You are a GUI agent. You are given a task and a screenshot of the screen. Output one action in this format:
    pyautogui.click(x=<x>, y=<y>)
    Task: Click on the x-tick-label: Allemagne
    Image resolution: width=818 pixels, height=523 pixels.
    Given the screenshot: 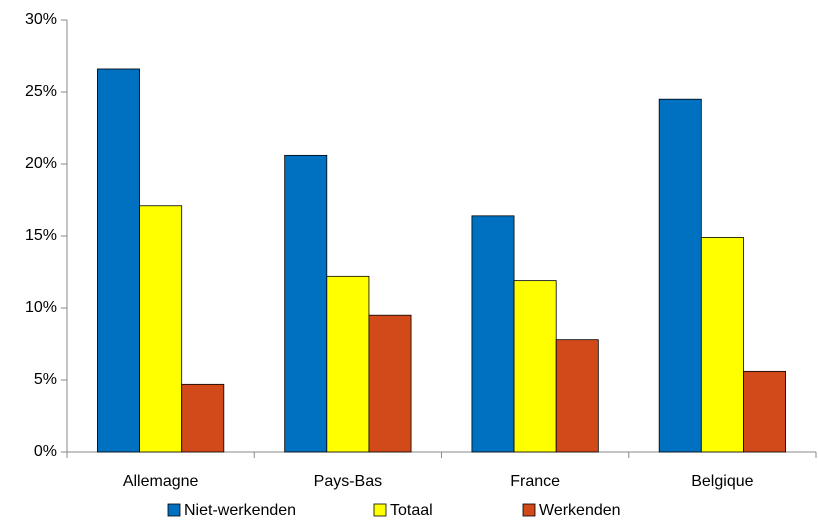 What is the action you would take?
    pyautogui.click(x=161, y=481)
    